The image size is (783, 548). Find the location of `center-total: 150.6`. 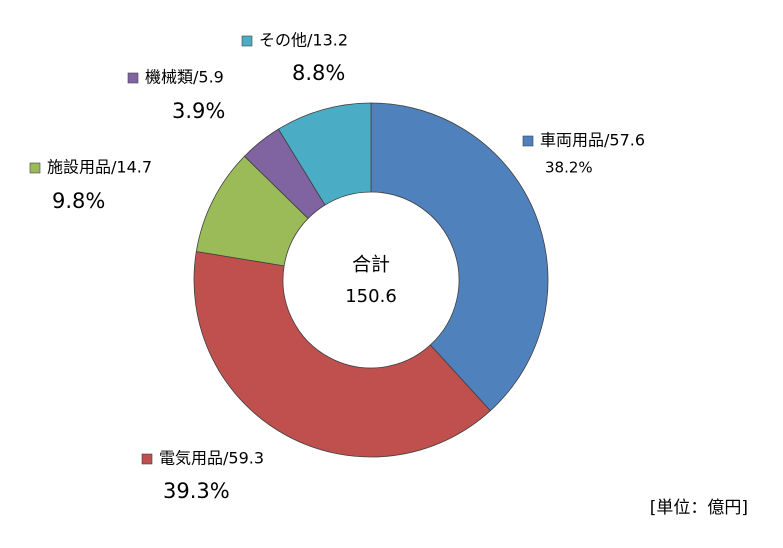

center-total: 150.6 is located at coordinates (371, 296).